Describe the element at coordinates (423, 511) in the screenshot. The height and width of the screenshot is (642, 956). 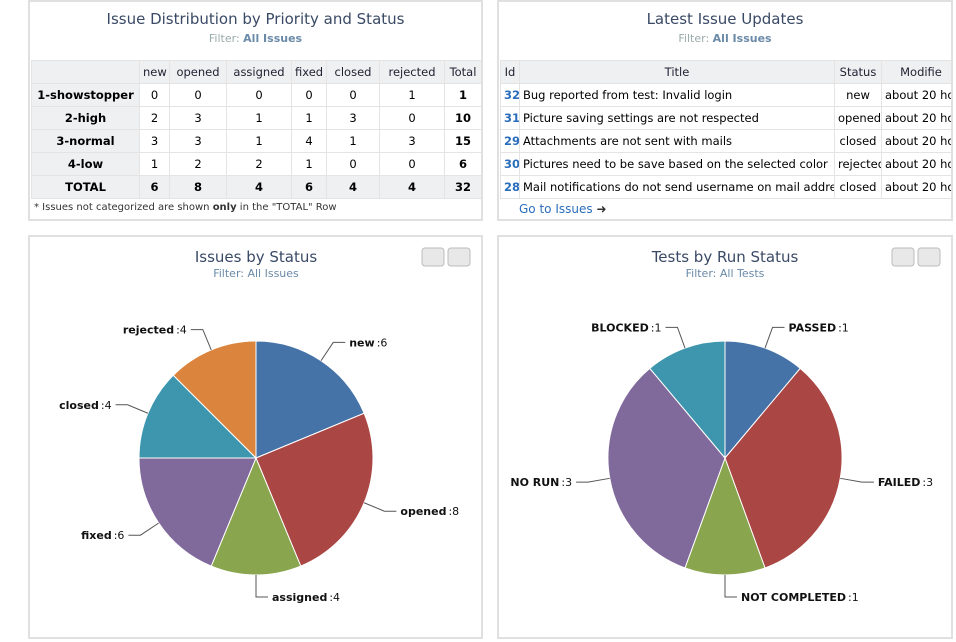
I see `label-name: opened` at that location.